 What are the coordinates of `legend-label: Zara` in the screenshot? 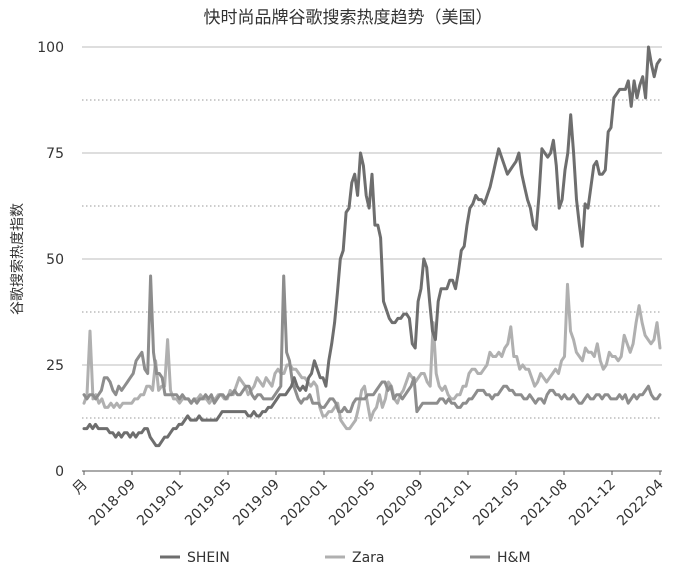 It's located at (368, 558).